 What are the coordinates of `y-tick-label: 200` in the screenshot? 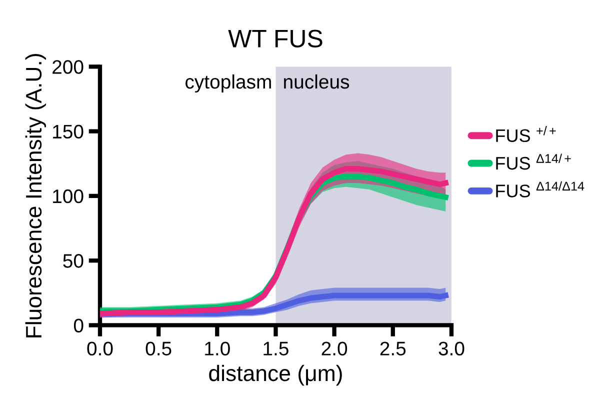 It's located at (68, 67).